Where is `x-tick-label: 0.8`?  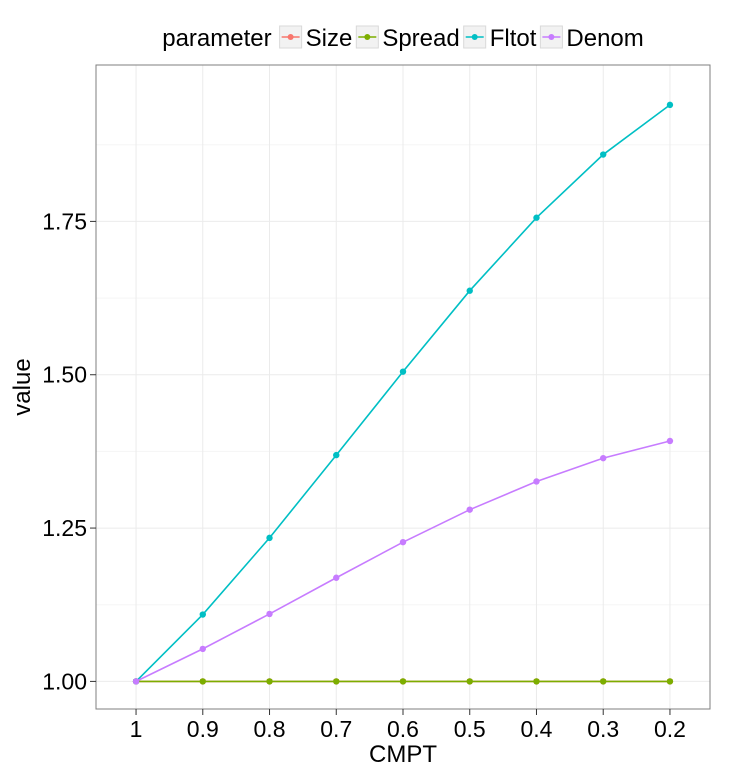
x-tick-label: 0.8 is located at coordinates (270, 729).